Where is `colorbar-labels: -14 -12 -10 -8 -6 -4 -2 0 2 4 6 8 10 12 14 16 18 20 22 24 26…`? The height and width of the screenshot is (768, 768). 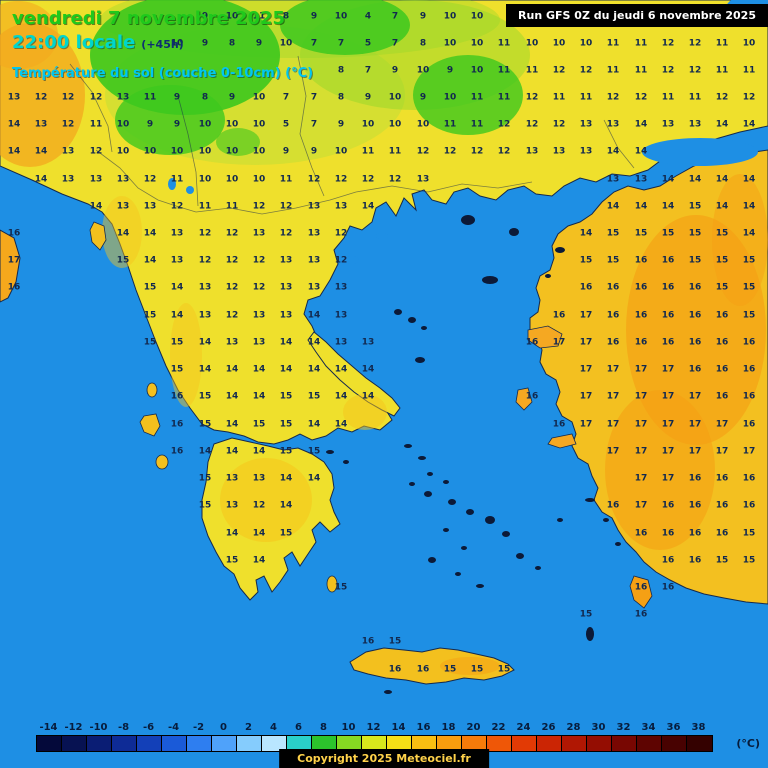
colorbar-labels: -14 -12 -10 -8 -6 -4 -2 0 2 4 6 8 10 12 14 16 18 20 22 24 26… is located at coordinates (374, 727).